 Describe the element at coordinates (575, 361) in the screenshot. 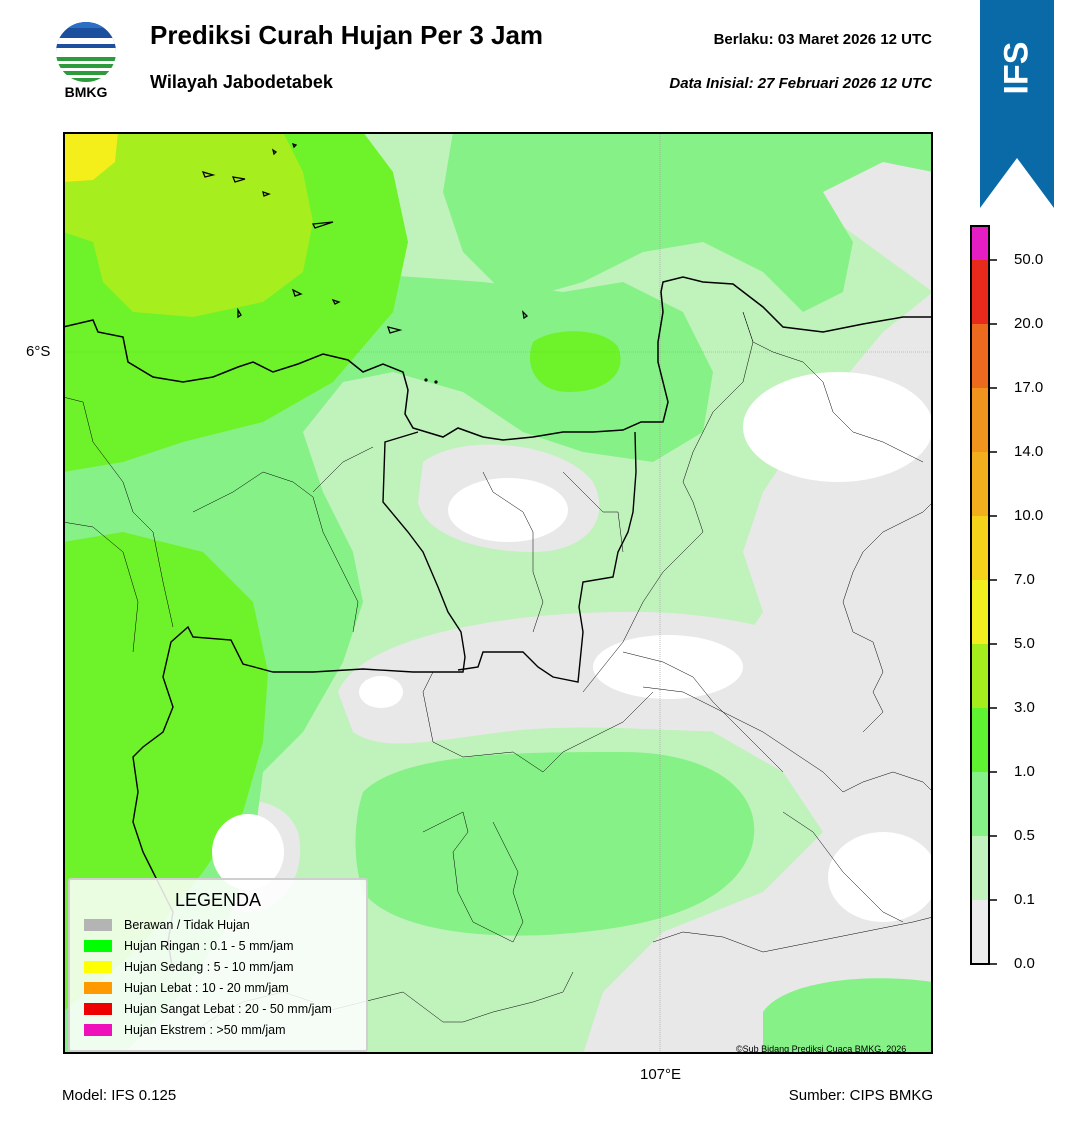

I see `moderate-rain-spot` at that location.